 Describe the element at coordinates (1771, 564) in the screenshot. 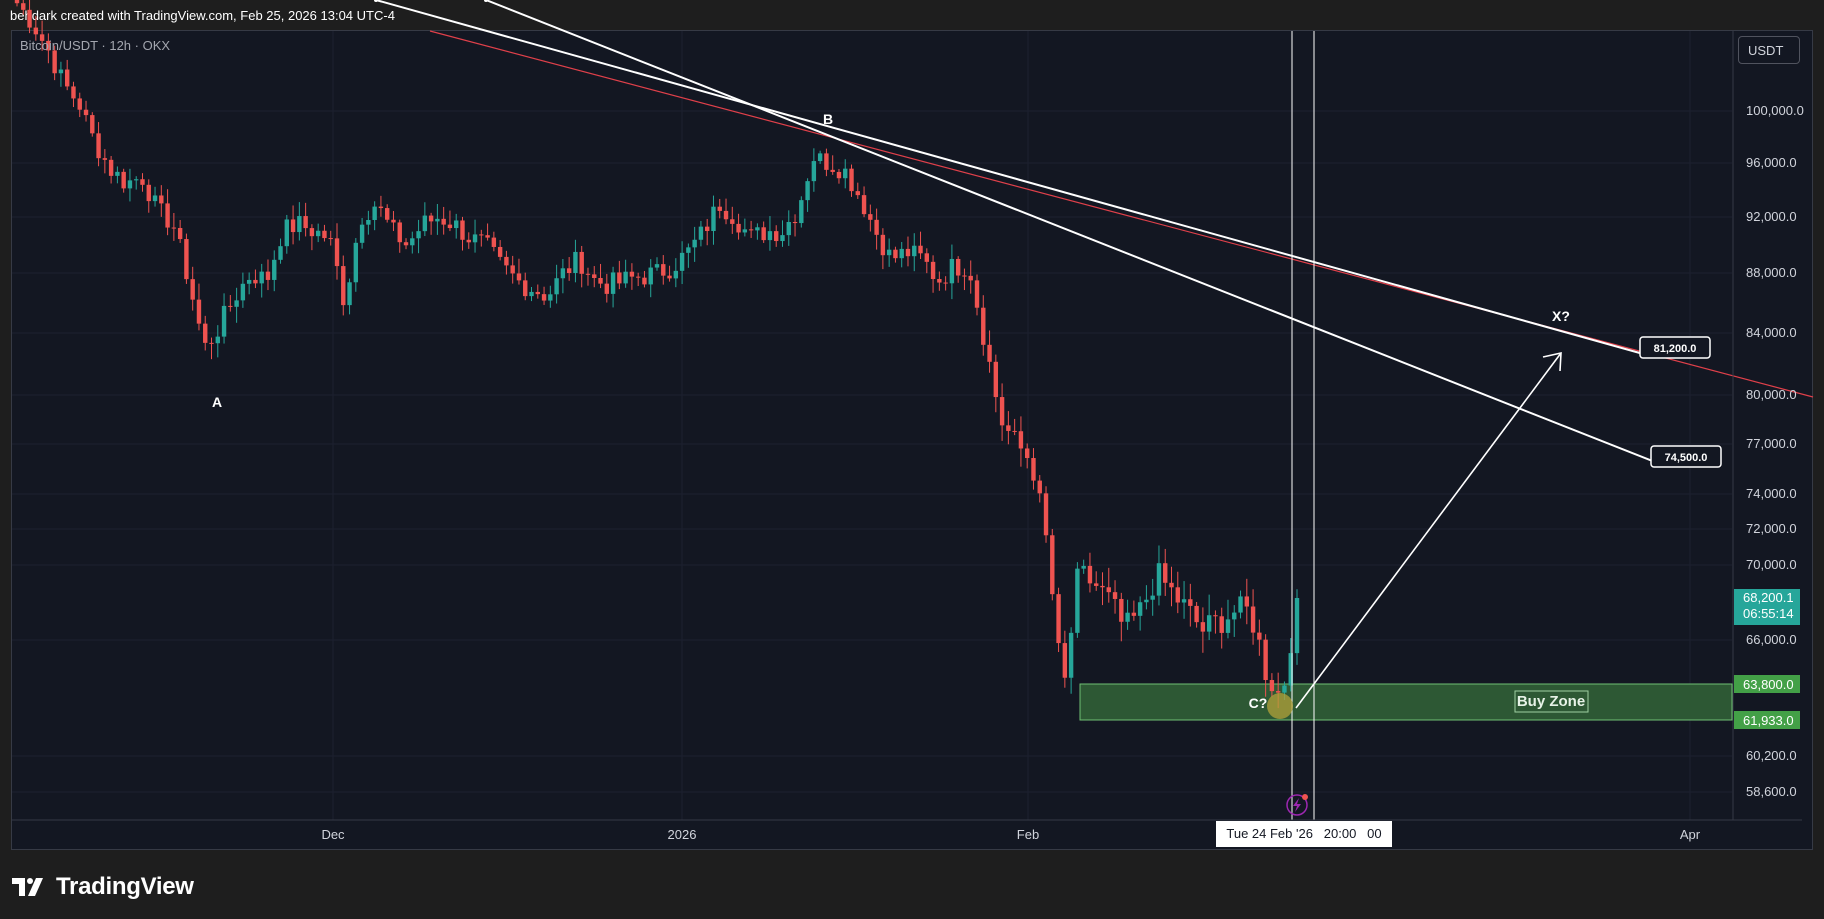

I see `price-tick-label: 70,000.0` at that location.